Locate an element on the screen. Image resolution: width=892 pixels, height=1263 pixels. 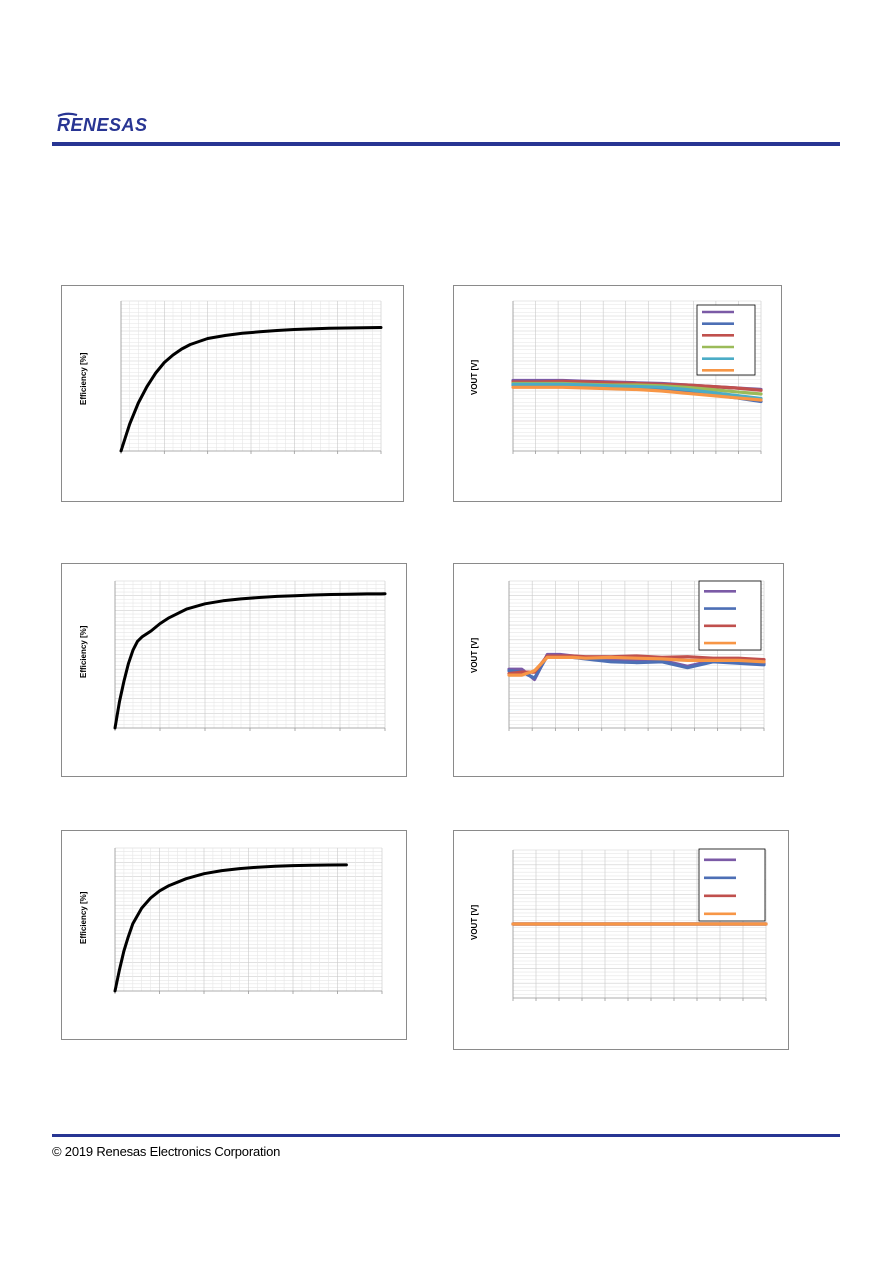
vout-chart-1: VOUT [V] is located at coordinates (617, 393).